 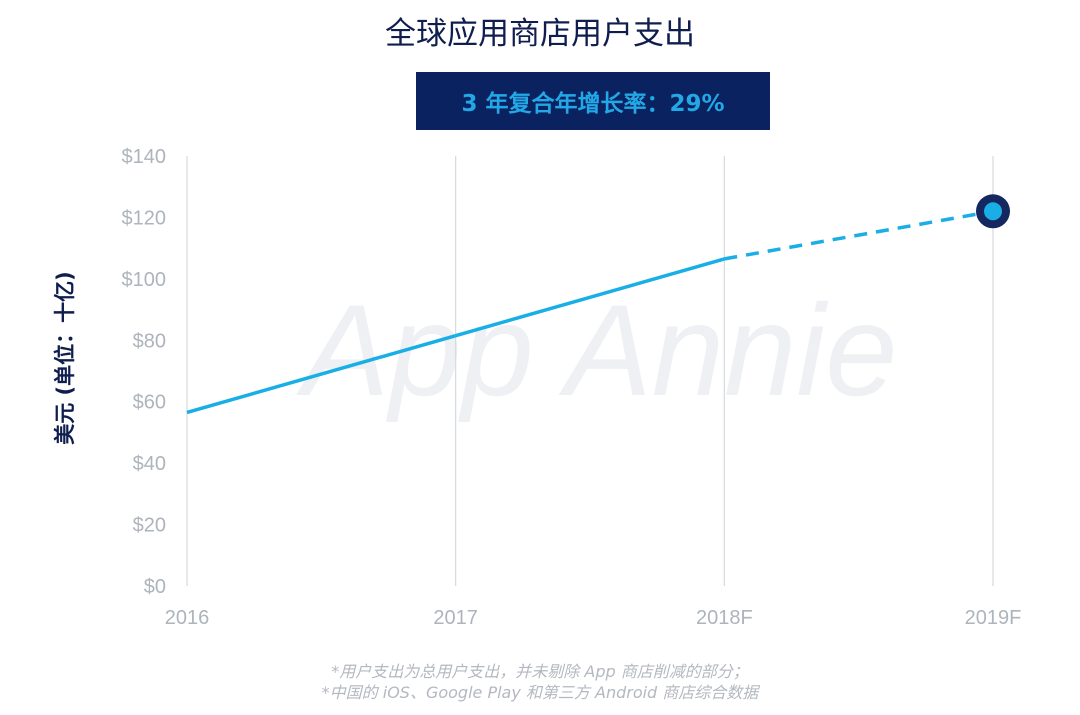 I want to click on y-tick-120: $120, so click(x=144, y=218).